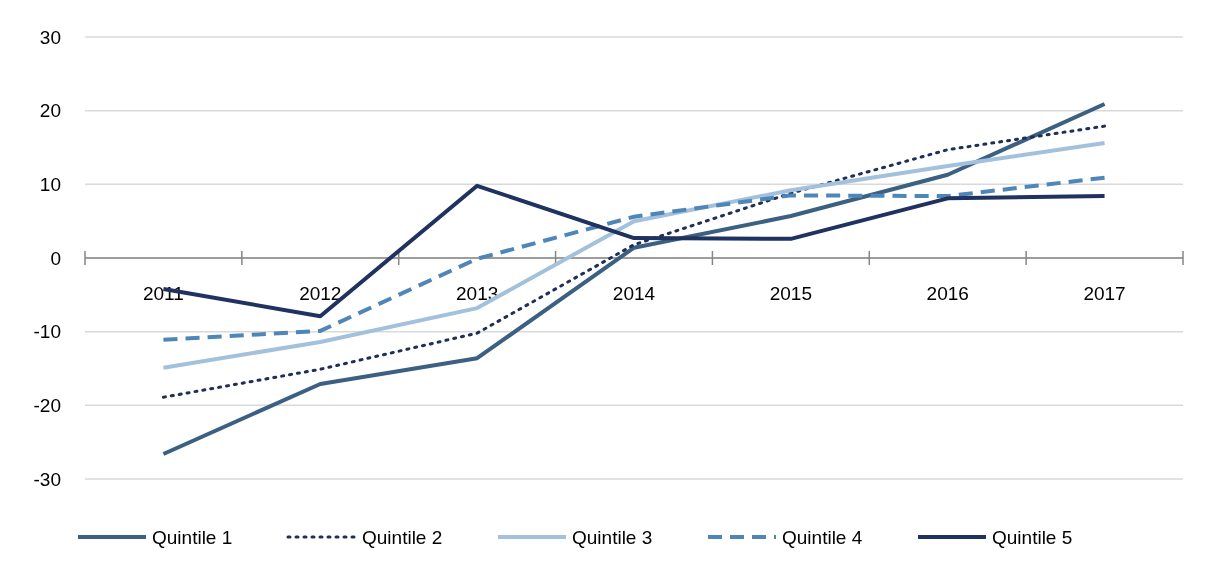 This screenshot has height=570, width=1206. What do you see at coordinates (50, 111) in the screenshot?
I see `y-tick-label: 20` at bounding box center [50, 111].